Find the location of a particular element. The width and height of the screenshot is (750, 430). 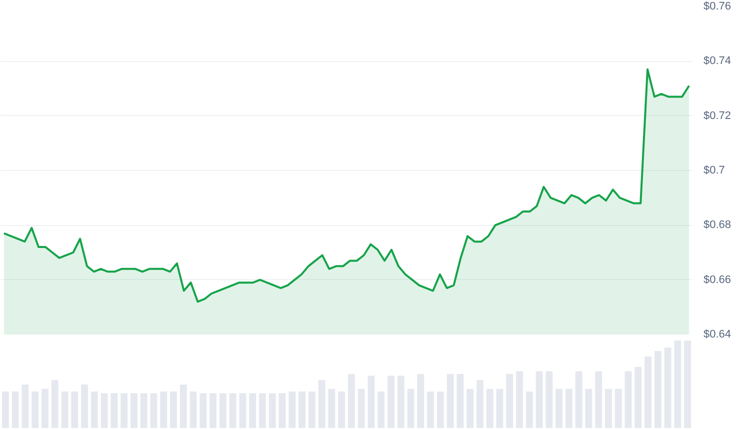

y-tick-label: $0.64 is located at coordinates (718, 334).